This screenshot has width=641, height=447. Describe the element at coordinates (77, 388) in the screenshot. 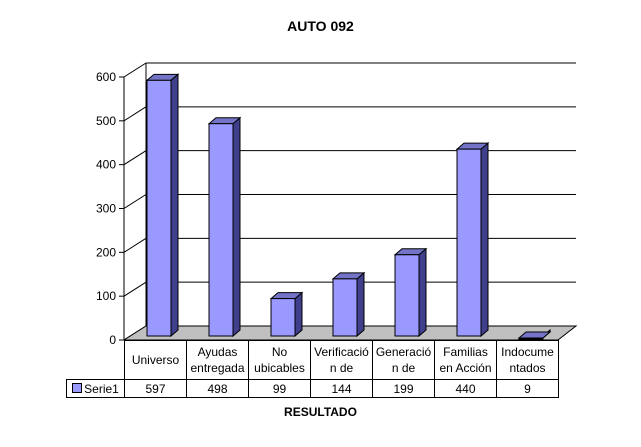

I see `legend-key` at that location.